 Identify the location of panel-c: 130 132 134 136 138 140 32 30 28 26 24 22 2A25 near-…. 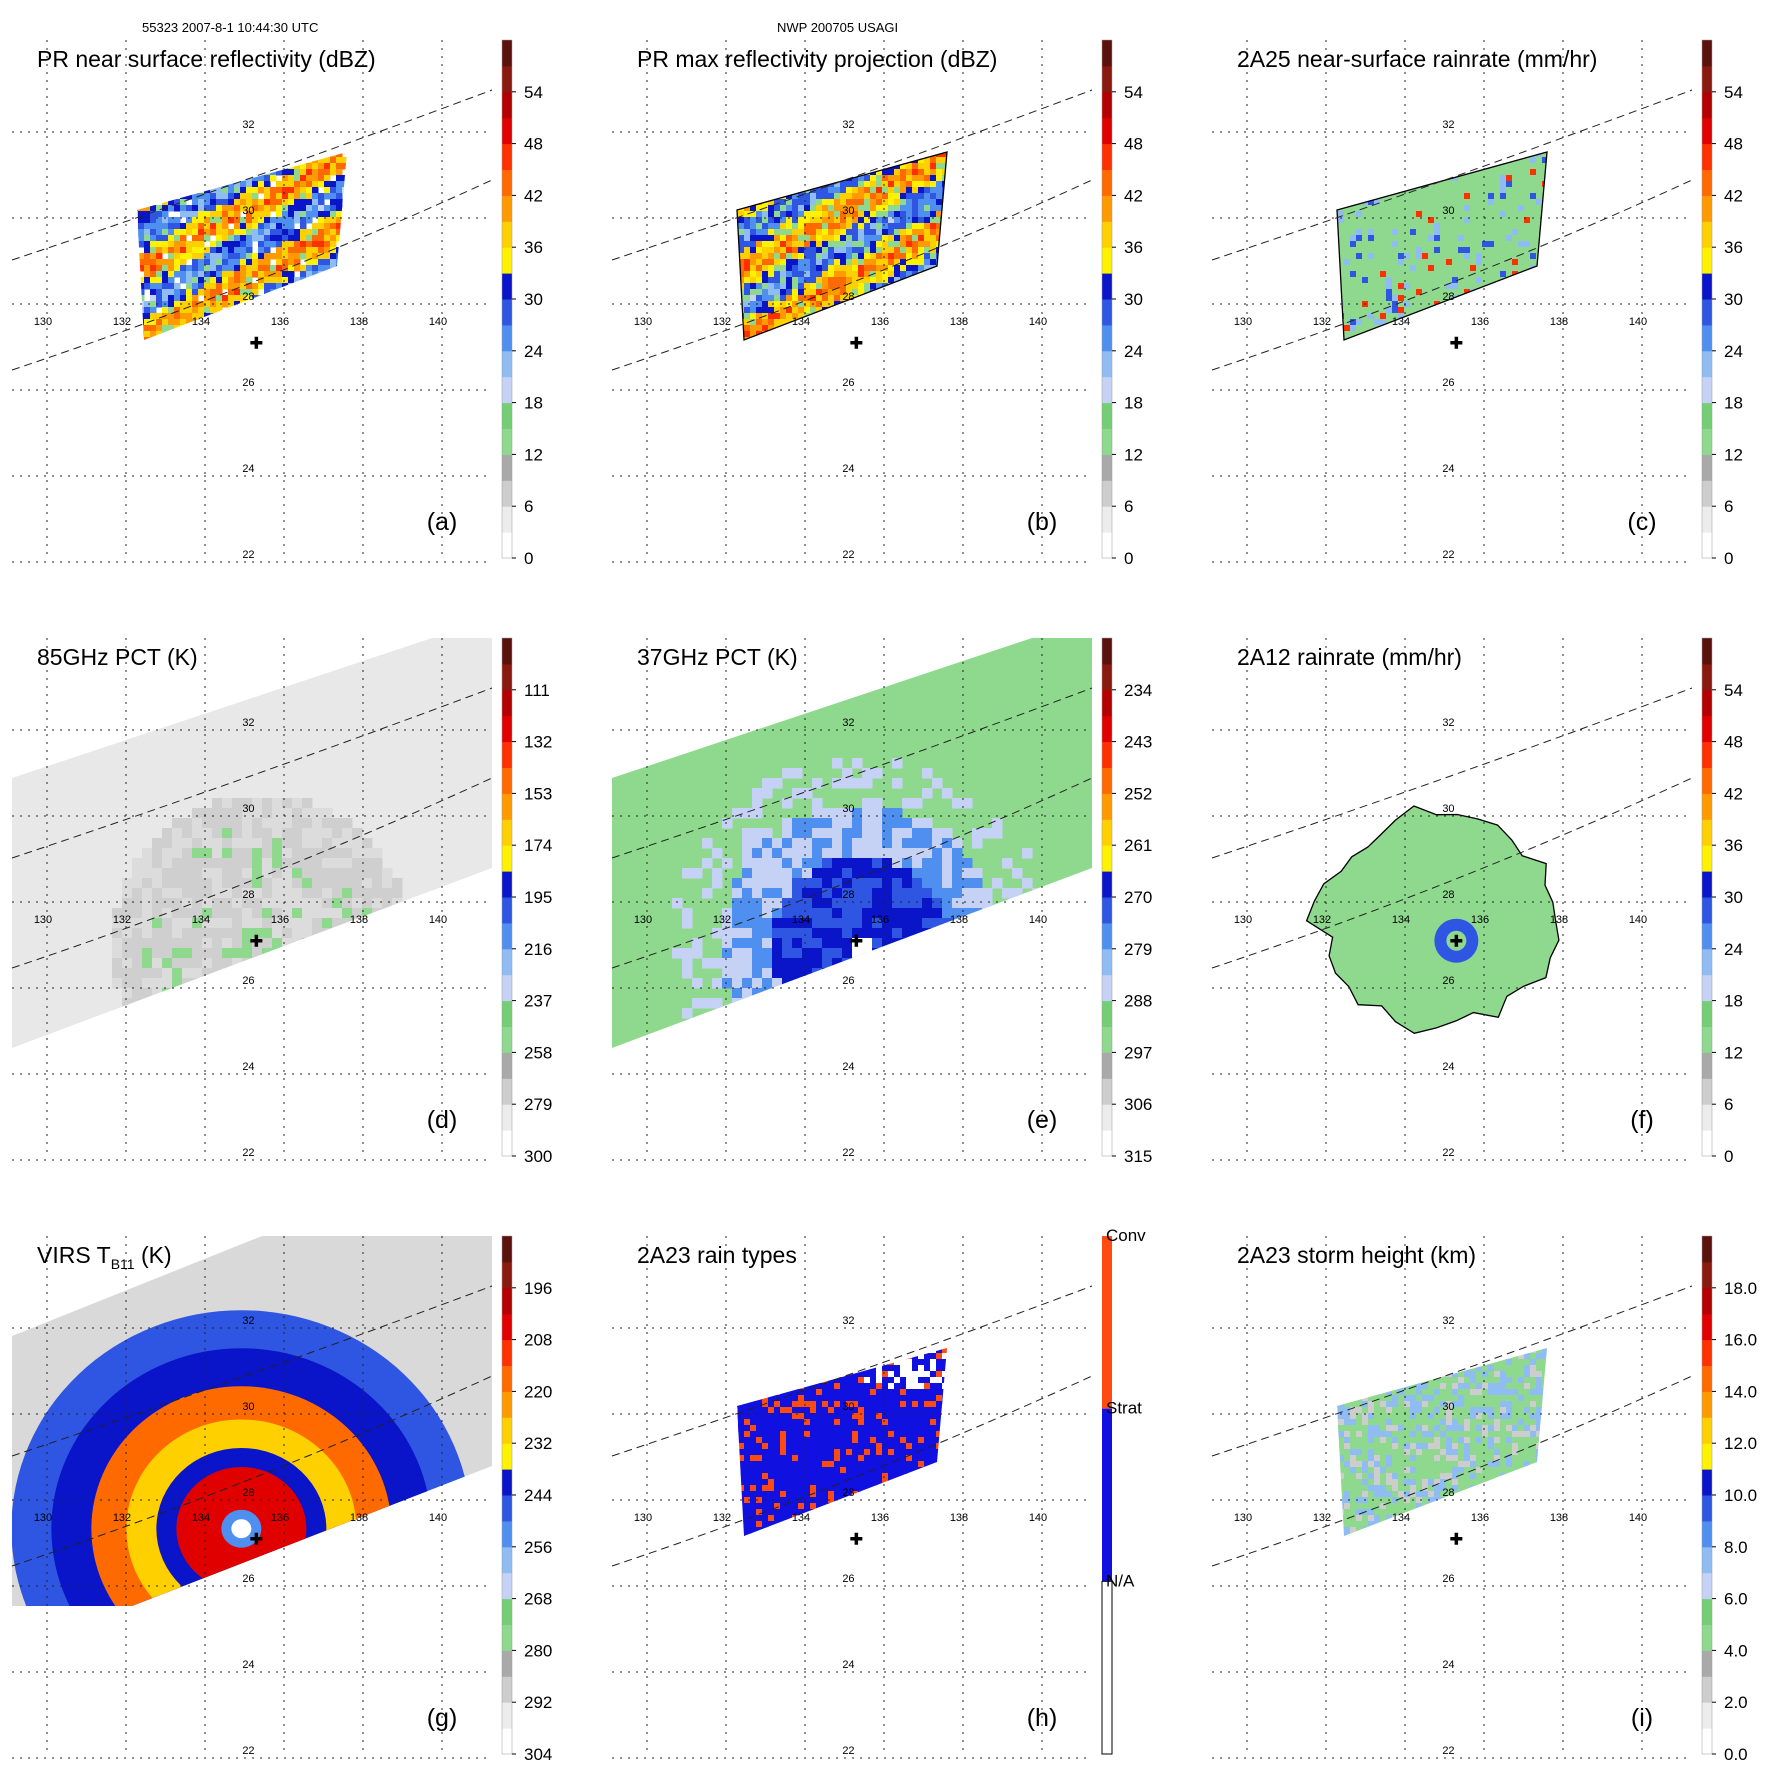
(1477, 303).